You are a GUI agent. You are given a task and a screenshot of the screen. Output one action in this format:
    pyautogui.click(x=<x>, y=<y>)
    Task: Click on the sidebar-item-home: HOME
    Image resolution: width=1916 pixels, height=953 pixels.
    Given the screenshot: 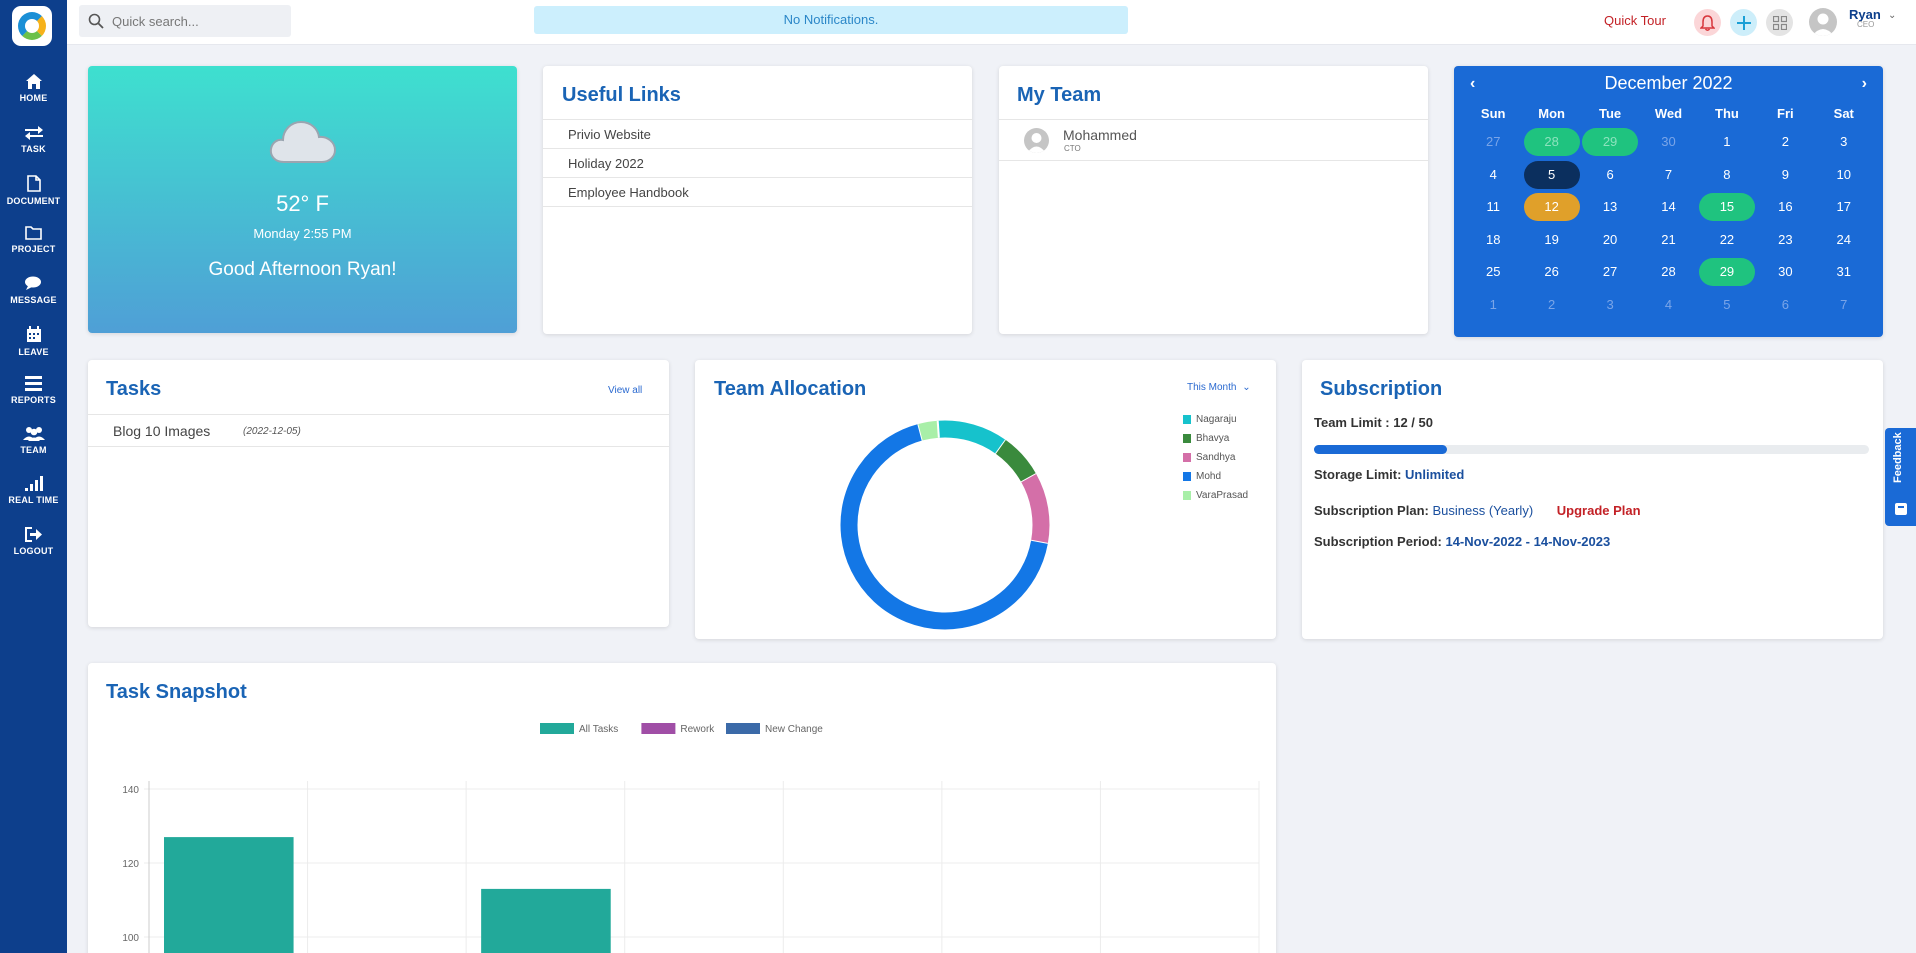 What is the action you would take?
    pyautogui.click(x=33, y=97)
    